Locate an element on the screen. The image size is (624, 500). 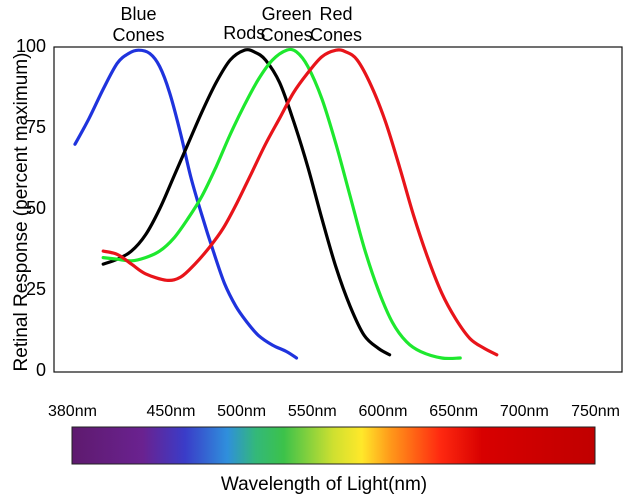
blue-cones-label-line: Cones is located at coordinates (138, 35).